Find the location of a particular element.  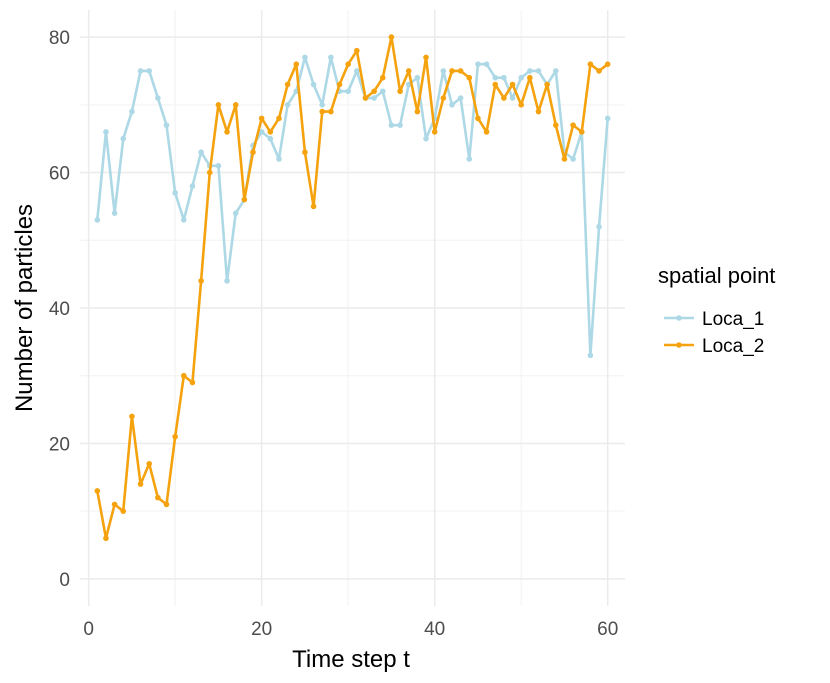

legend: spatial point Loca_1 Loca_2 is located at coordinates (716, 310).